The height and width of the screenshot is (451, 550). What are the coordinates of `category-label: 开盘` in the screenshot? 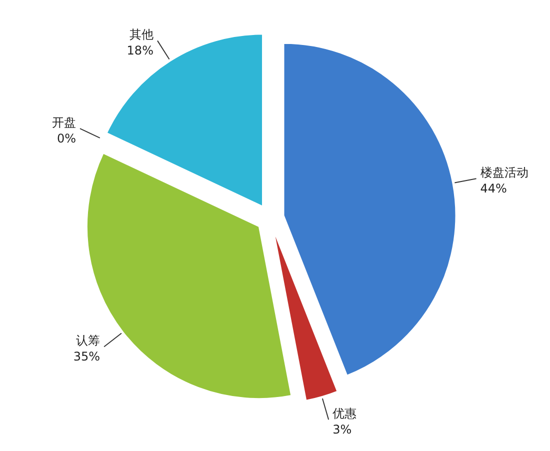 It's located at (64, 123).